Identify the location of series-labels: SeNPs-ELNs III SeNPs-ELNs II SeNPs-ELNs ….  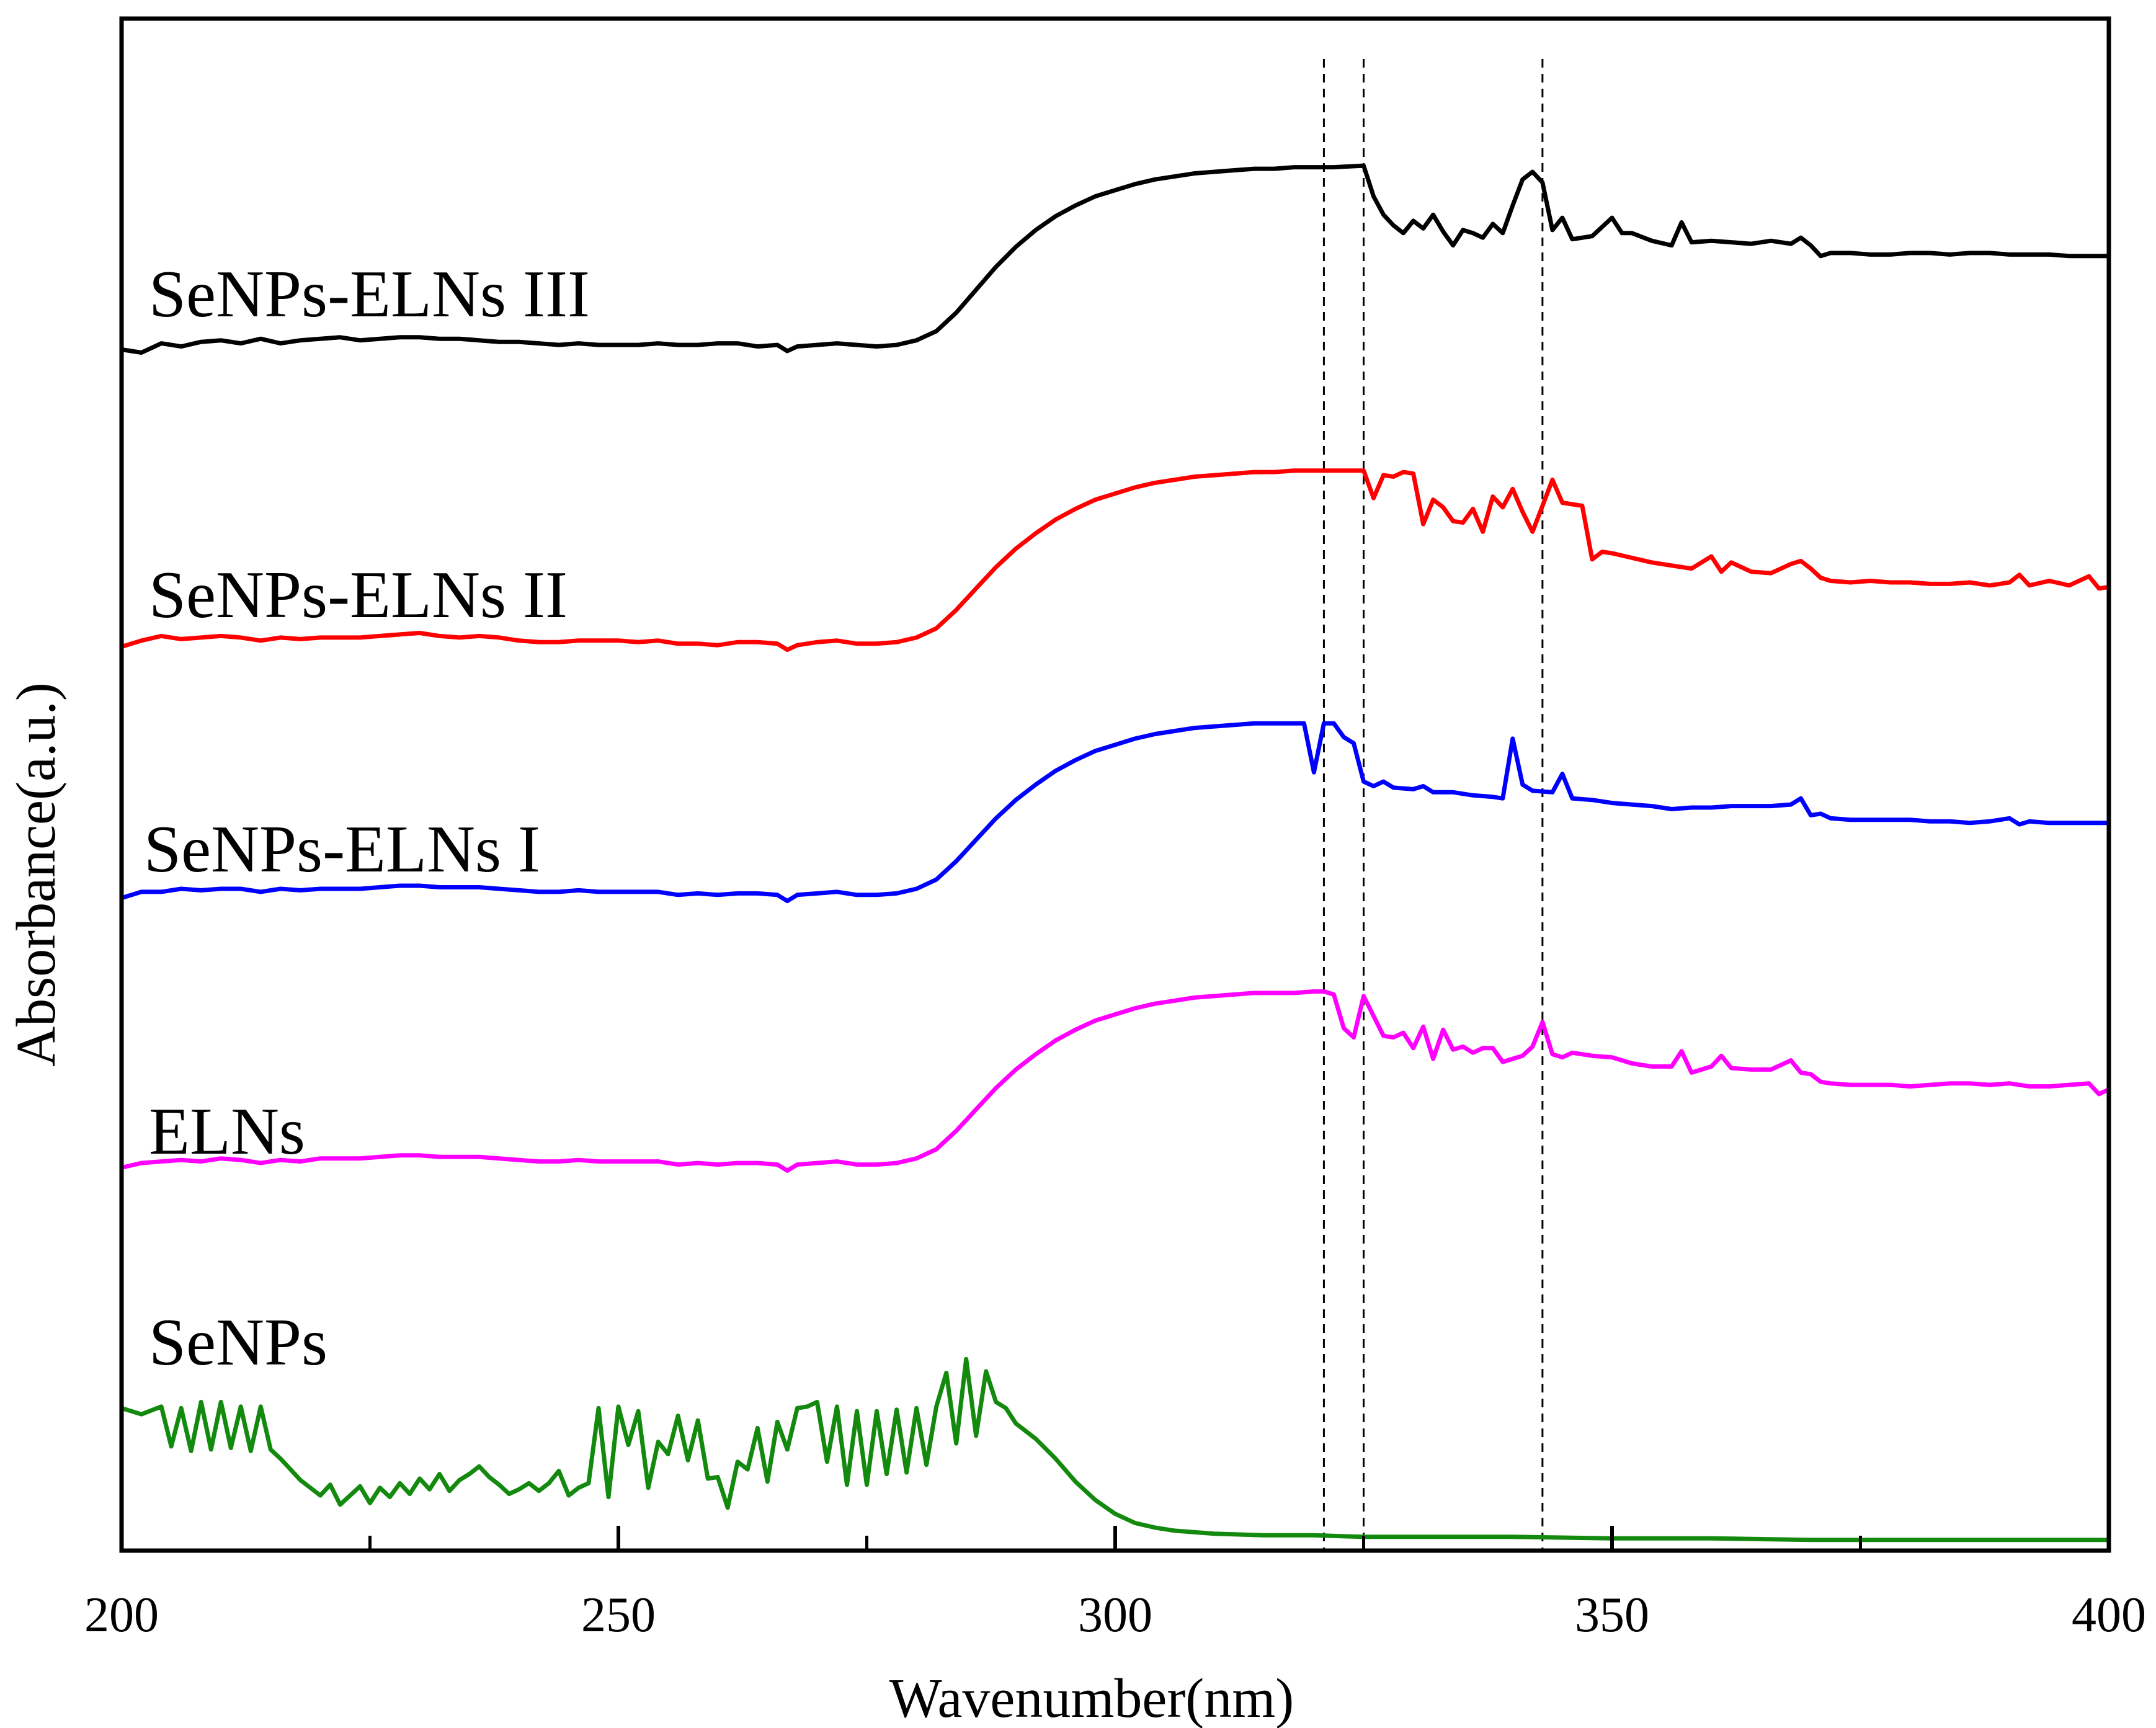
(367, 818).